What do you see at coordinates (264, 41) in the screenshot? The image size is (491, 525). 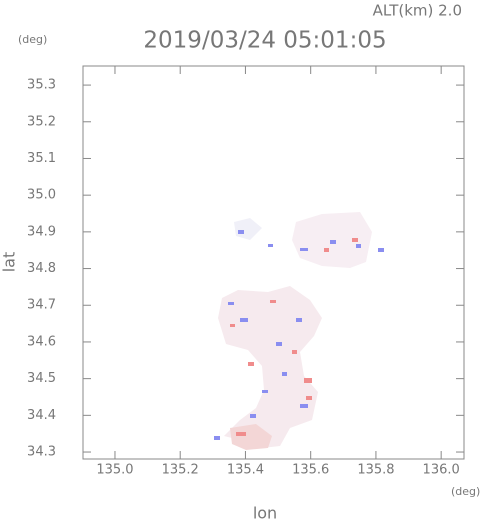 I see `chart-title: 2019/03/24 05:01:05` at bounding box center [264, 41].